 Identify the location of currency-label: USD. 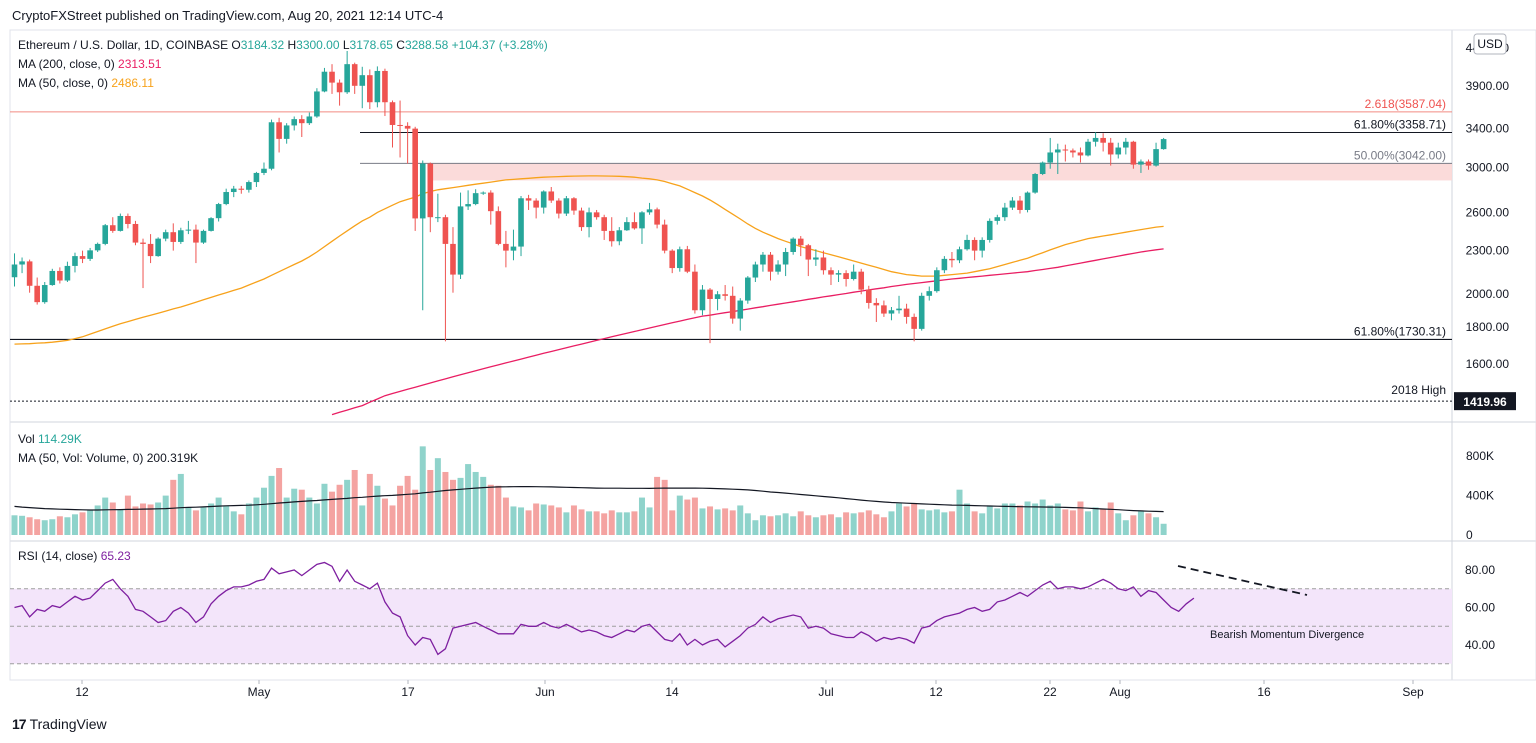
(1490, 44).